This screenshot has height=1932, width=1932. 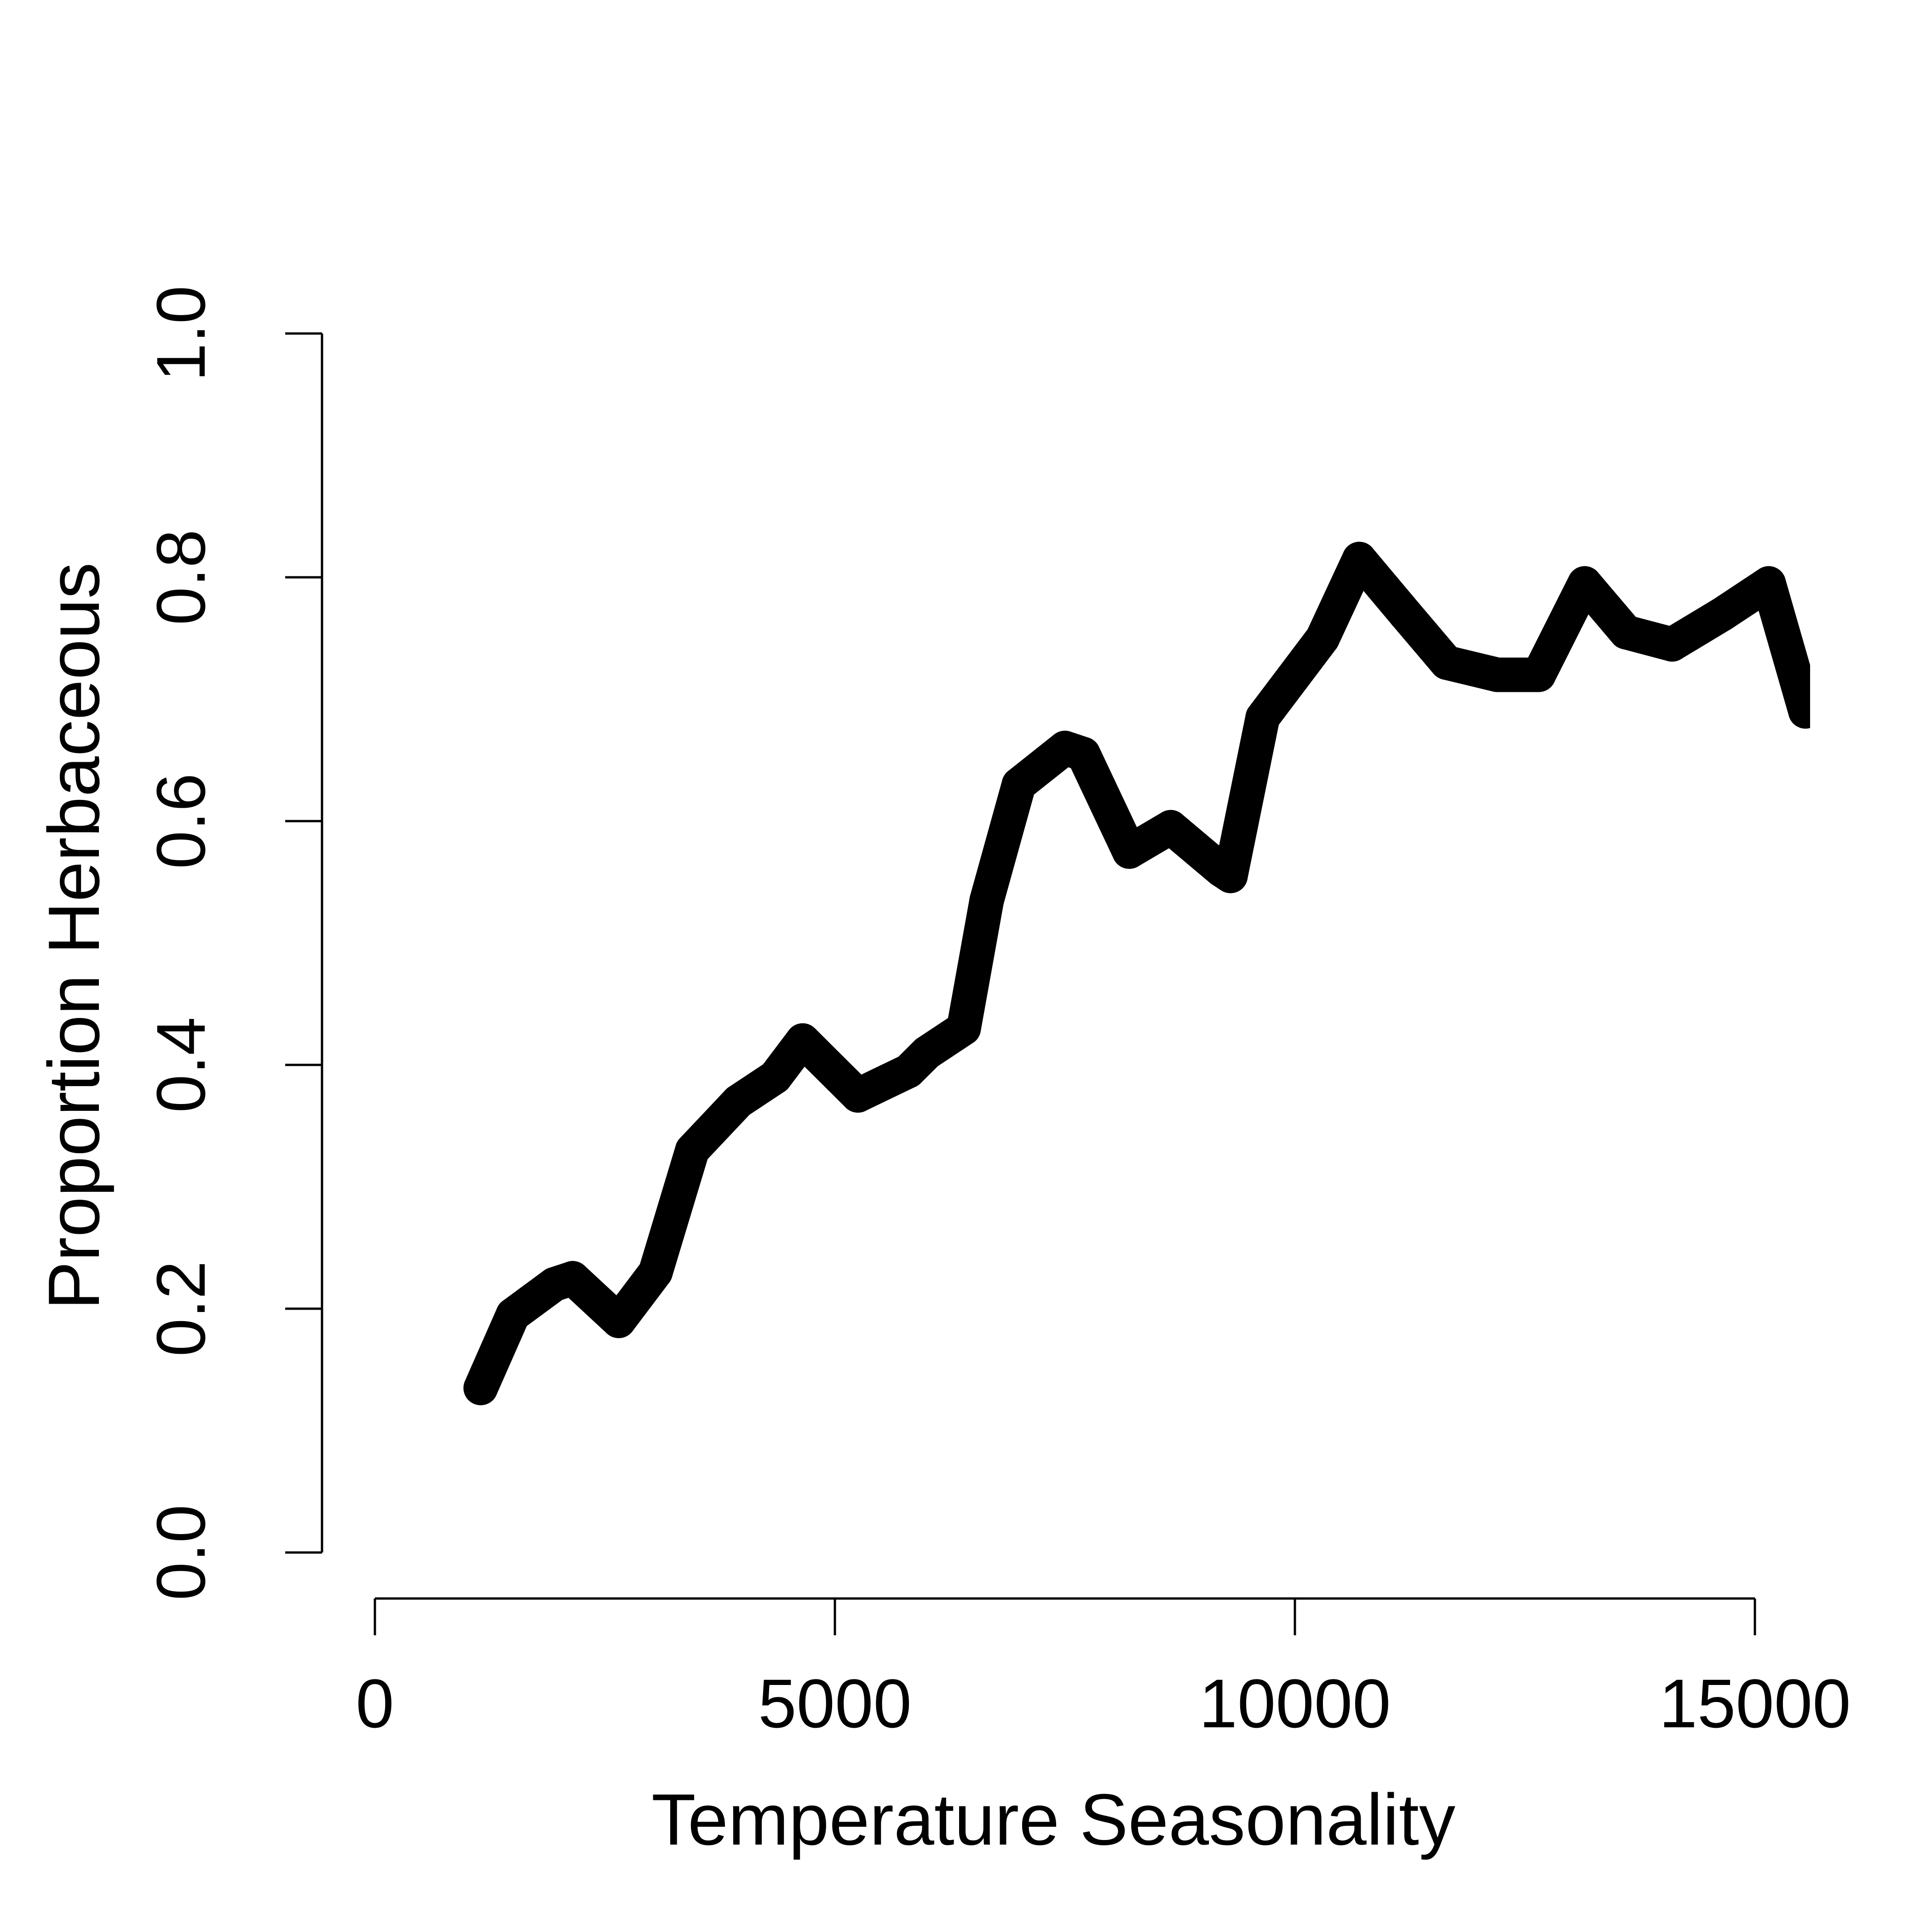 What do you see at coordinates (180, 1553) in the screenshot?
I see `y-tick-label: 0.0` at bounding box center [180, 1553].